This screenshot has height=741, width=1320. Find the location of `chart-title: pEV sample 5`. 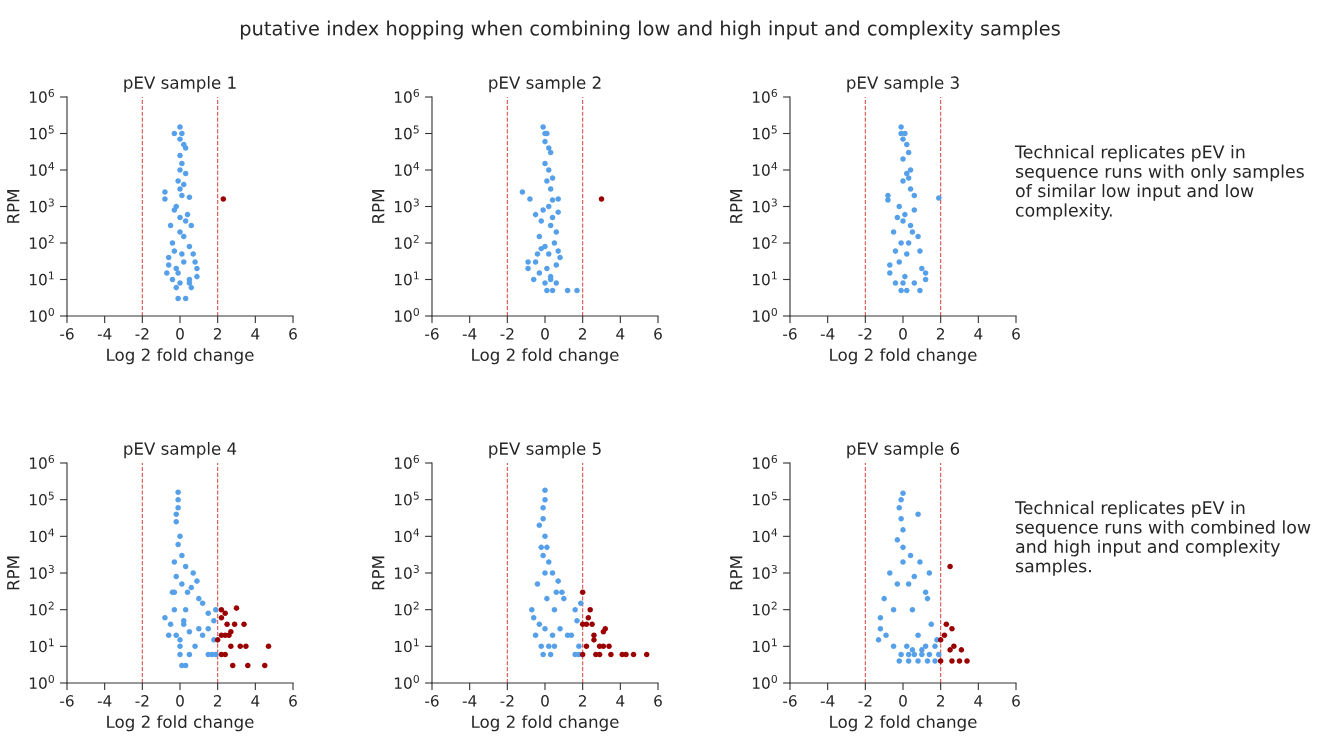

chart-title: pEV sample 5 is located at coordinates (545, 450).